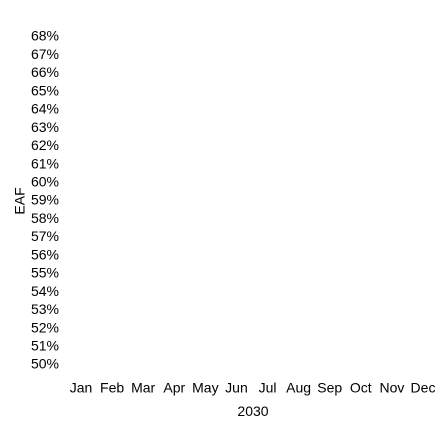 The image size is (445, 425). What do you see at coordinates (174, 388) in the screenshot?
I see `x-tick-label: Apr` at bounding box center [174, 388].